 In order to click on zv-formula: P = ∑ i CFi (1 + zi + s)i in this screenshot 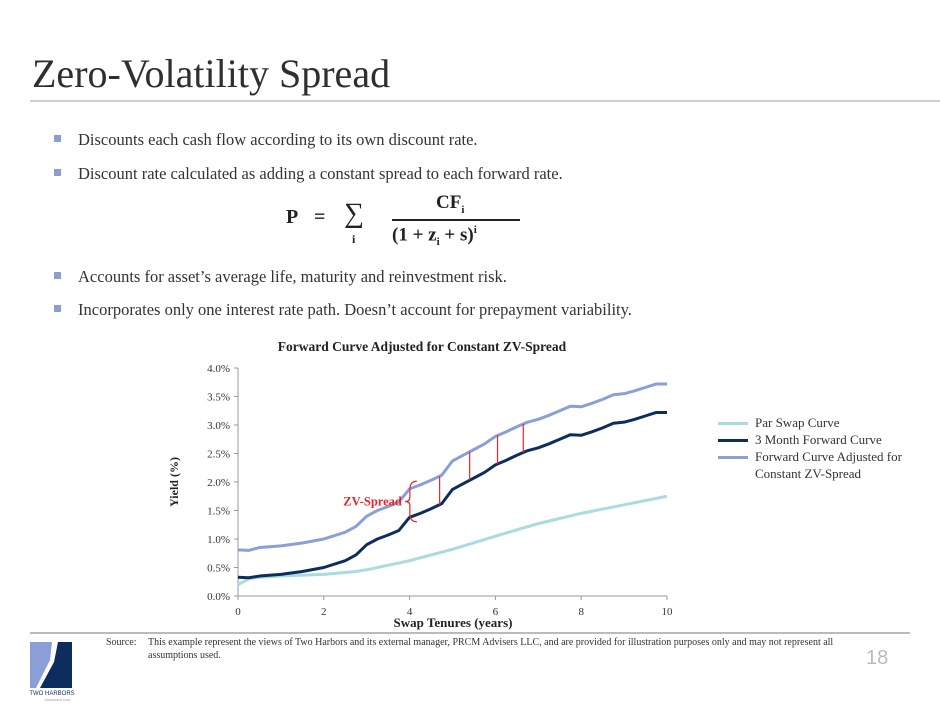, I will do `click(416, 222)`.